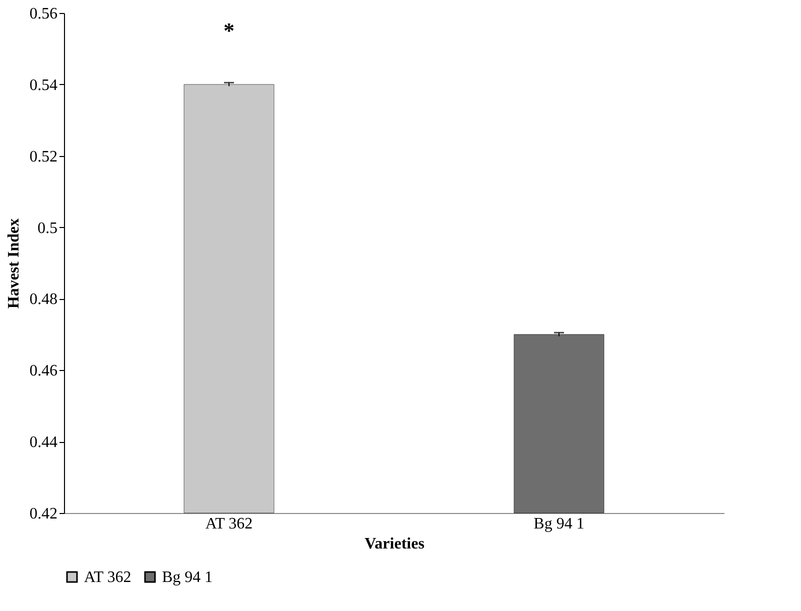  Describe the element at coordinates (229, 30) in the screenshot. I see `annotation: *` at that location.